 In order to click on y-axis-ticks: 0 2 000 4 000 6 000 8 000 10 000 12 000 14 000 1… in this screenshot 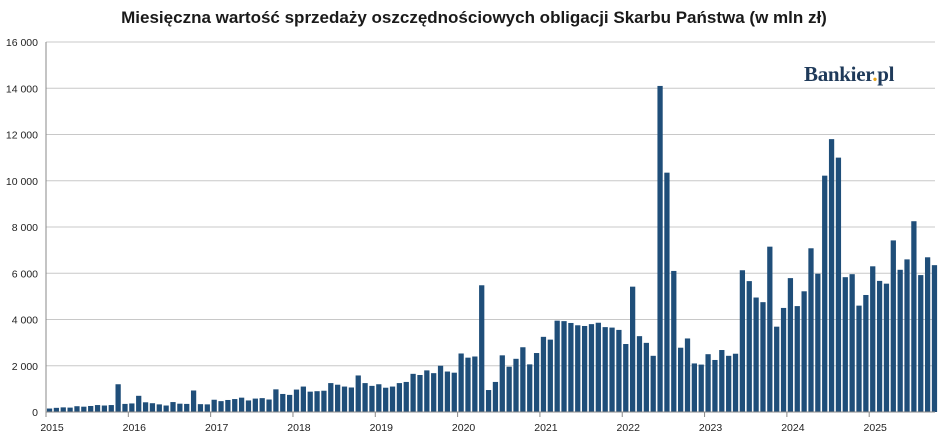, I will do `click(22, 228)`.